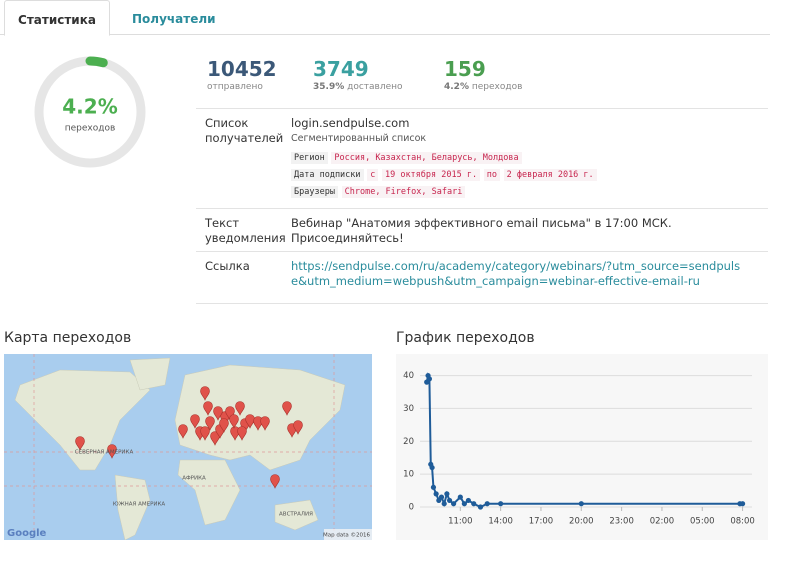  What do you see at coordinates (242, 69) in the screenshot?
I see `stat-value: 10452` at bounding box center [242, 69].